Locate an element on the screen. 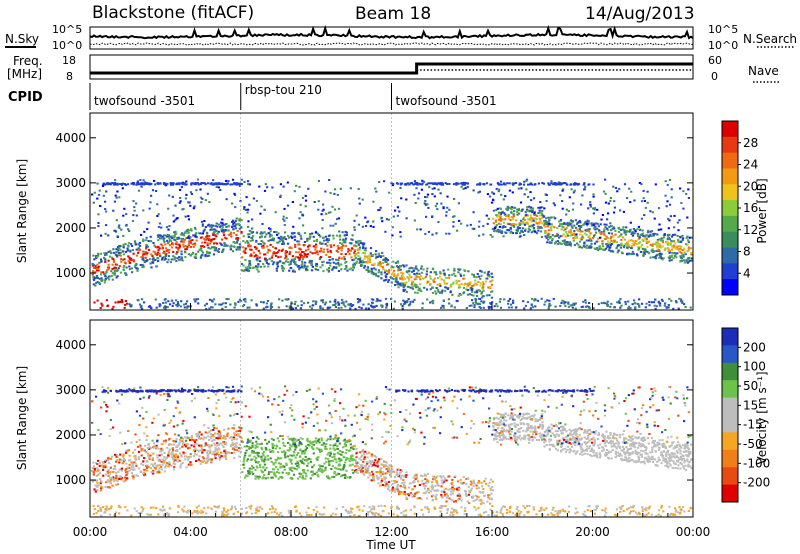  noise-left-label: N.Sky is located at coordinates (22, 39).